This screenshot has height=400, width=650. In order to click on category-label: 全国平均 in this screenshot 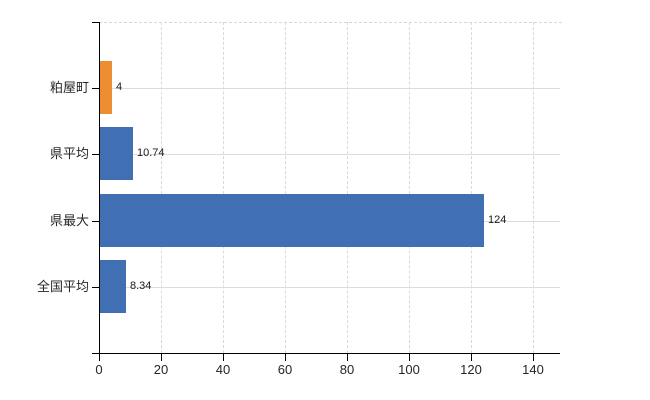, I will do `click(62, 286)`.